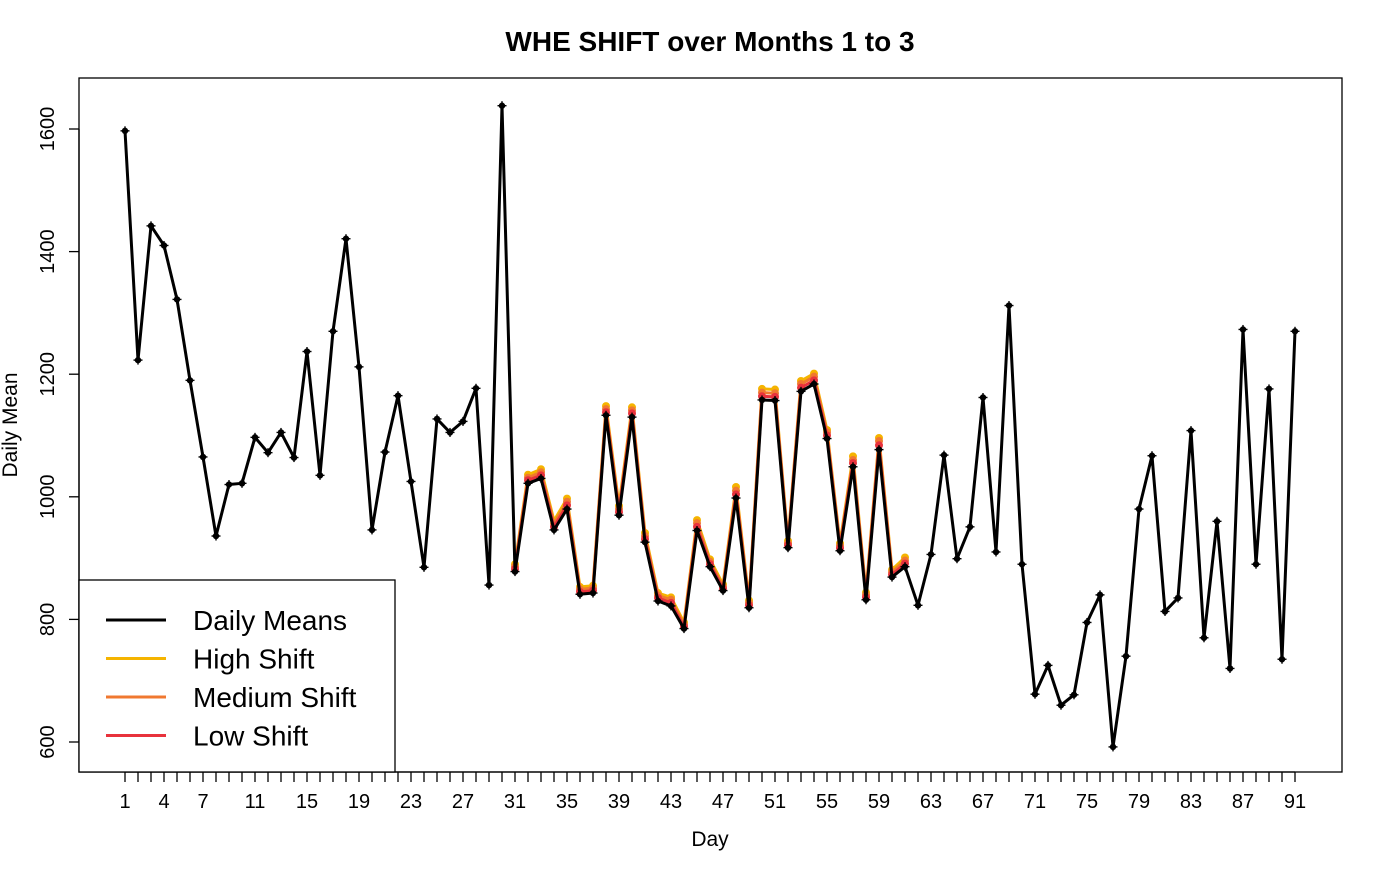 The width and height of the screenshot is (1383, 870). Describe the element at coordinates (1035, 802) in the screenshot. I see `x-tick-label: 71` at that location.